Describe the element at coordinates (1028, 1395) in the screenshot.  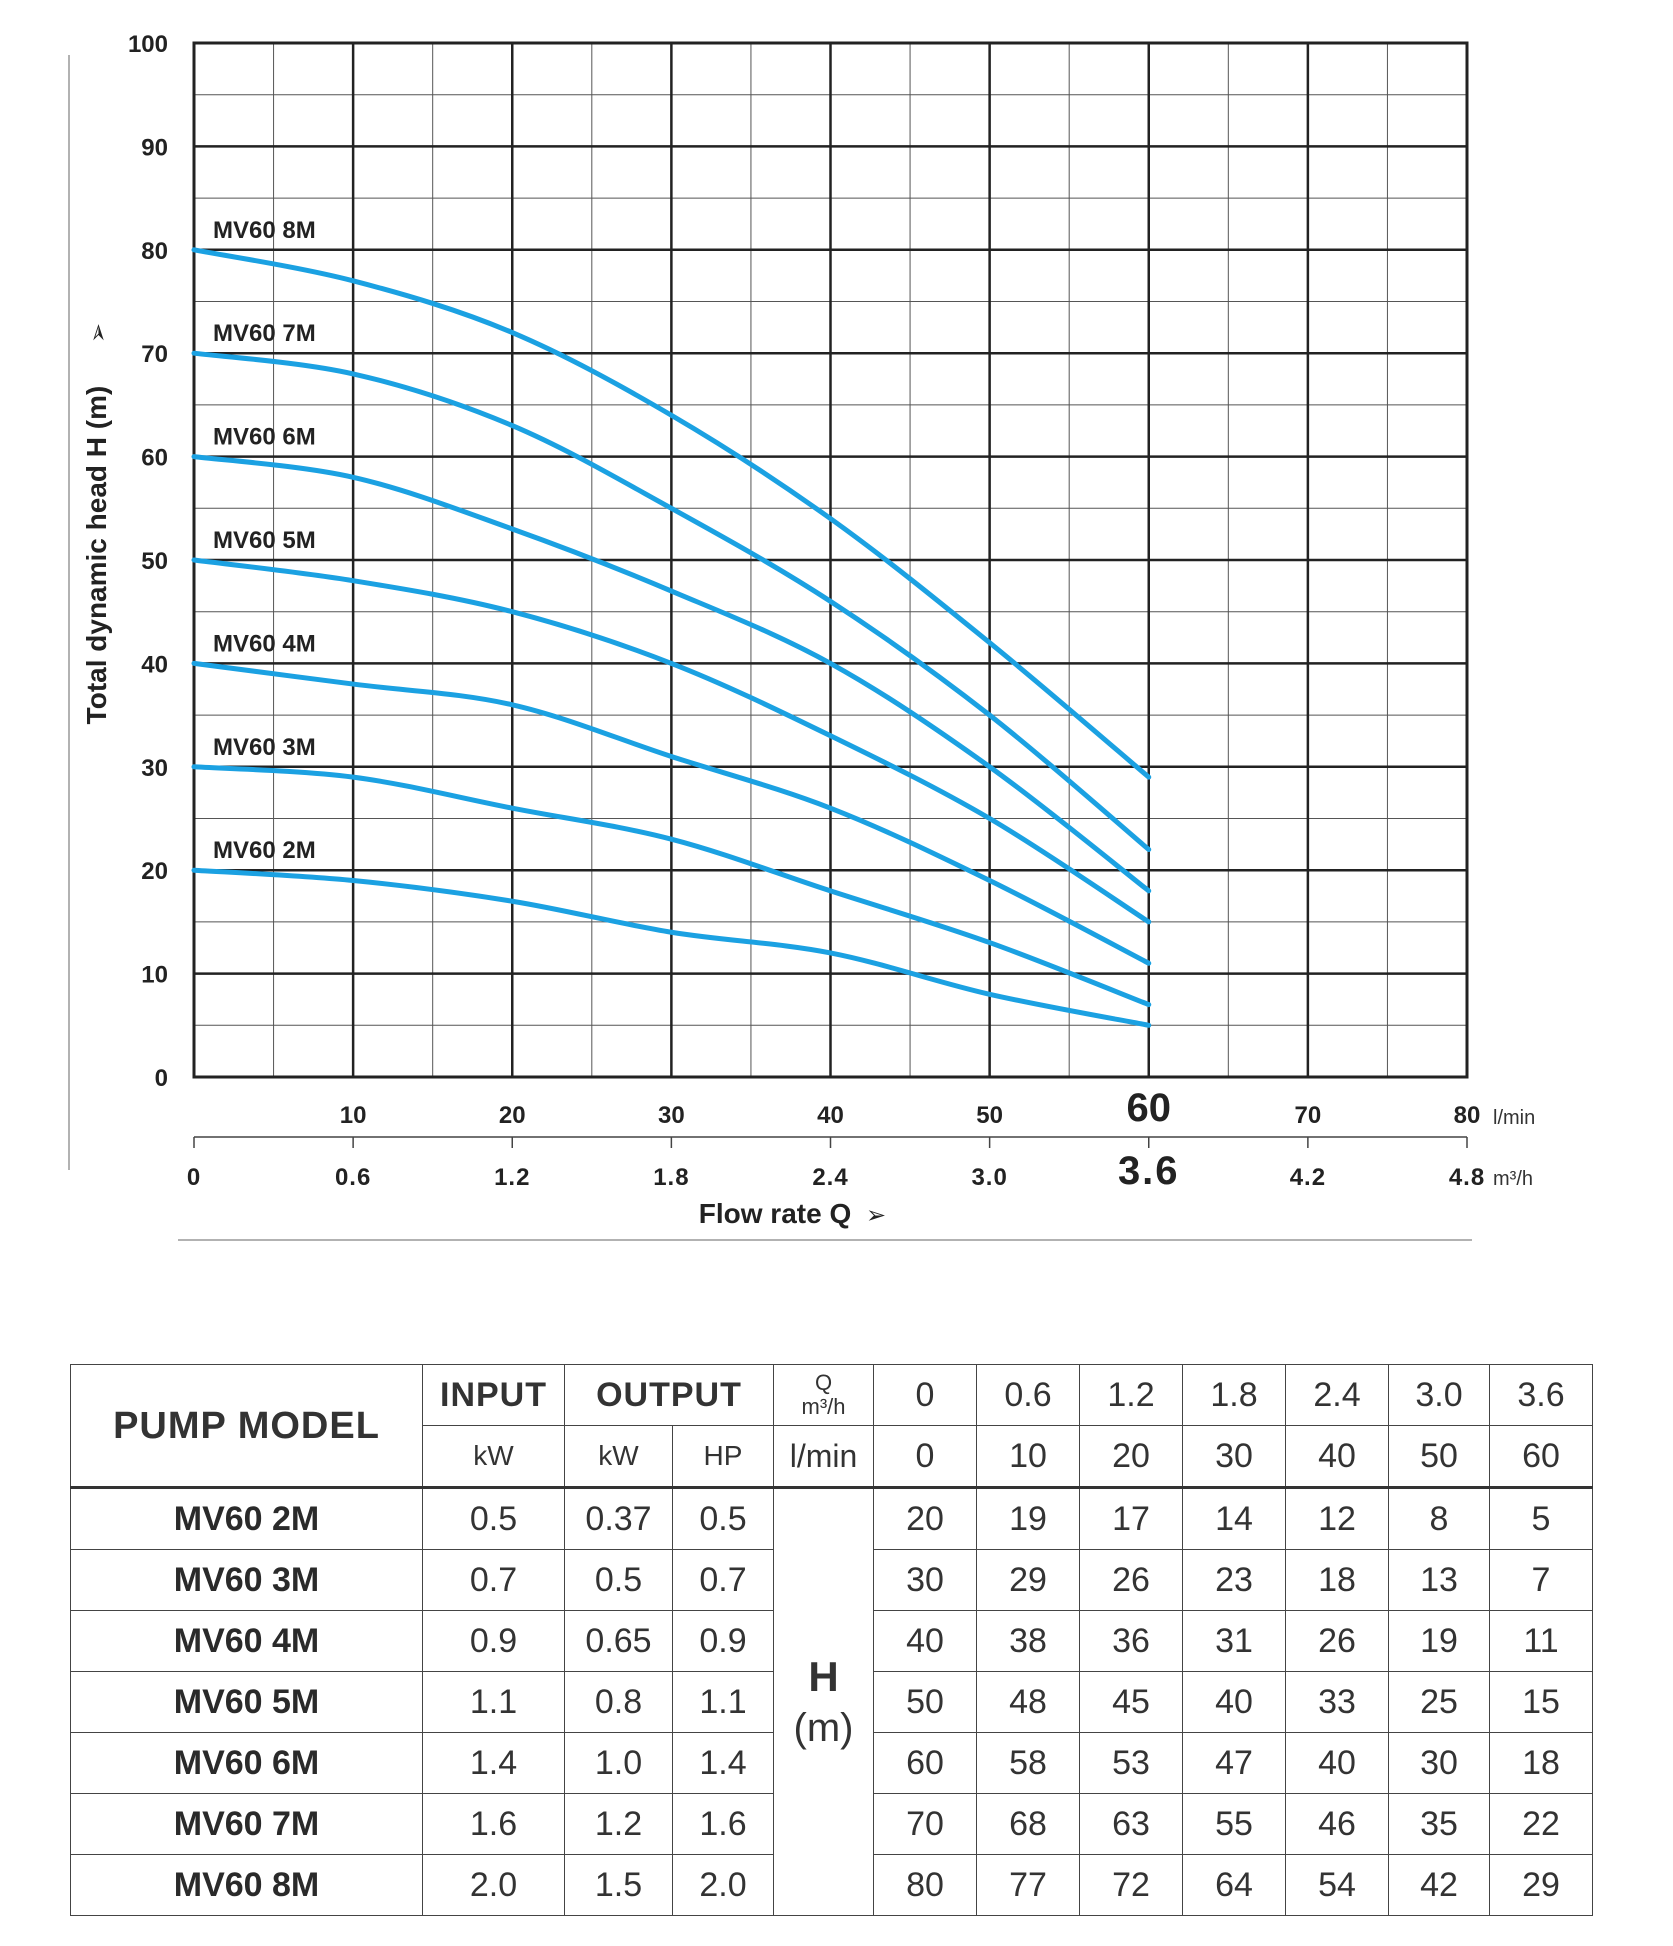
I see `q-m3h-cell: 0.6` at that location.